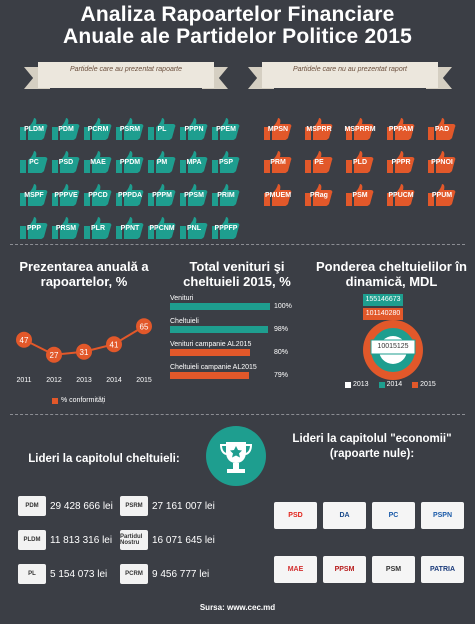 This screenshot has height=624, width=475. Describe the element at coordinates (442, 515) in the screenshot. I see `party-logo: PSPN` at that location.